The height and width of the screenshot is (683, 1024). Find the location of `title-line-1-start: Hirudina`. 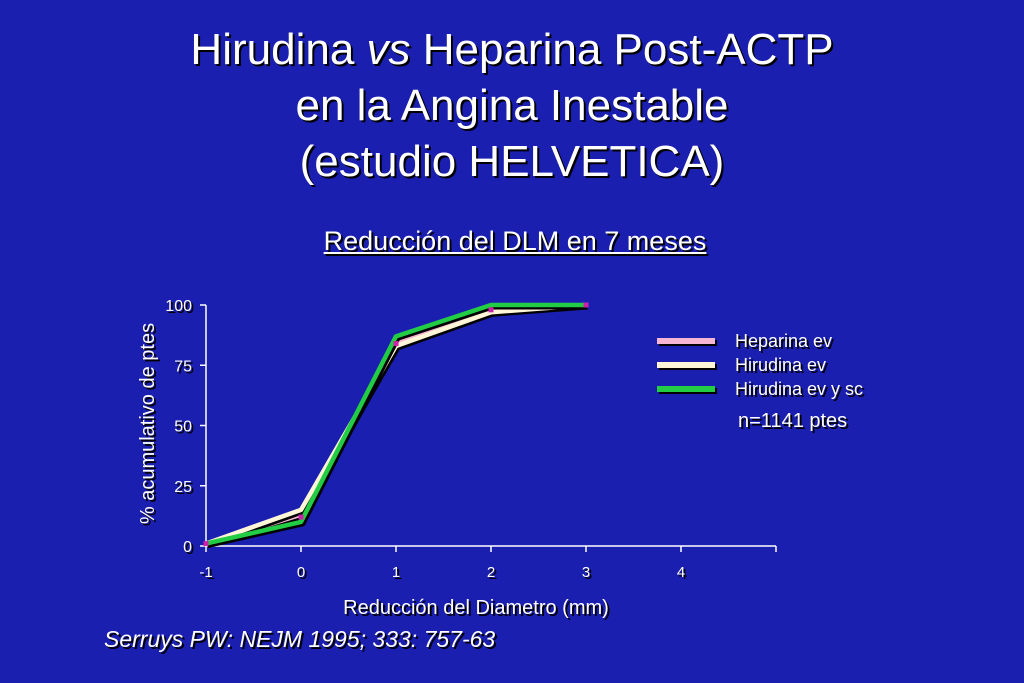

title-line-1-start: Hirudina is located at coordinates (278, 49).